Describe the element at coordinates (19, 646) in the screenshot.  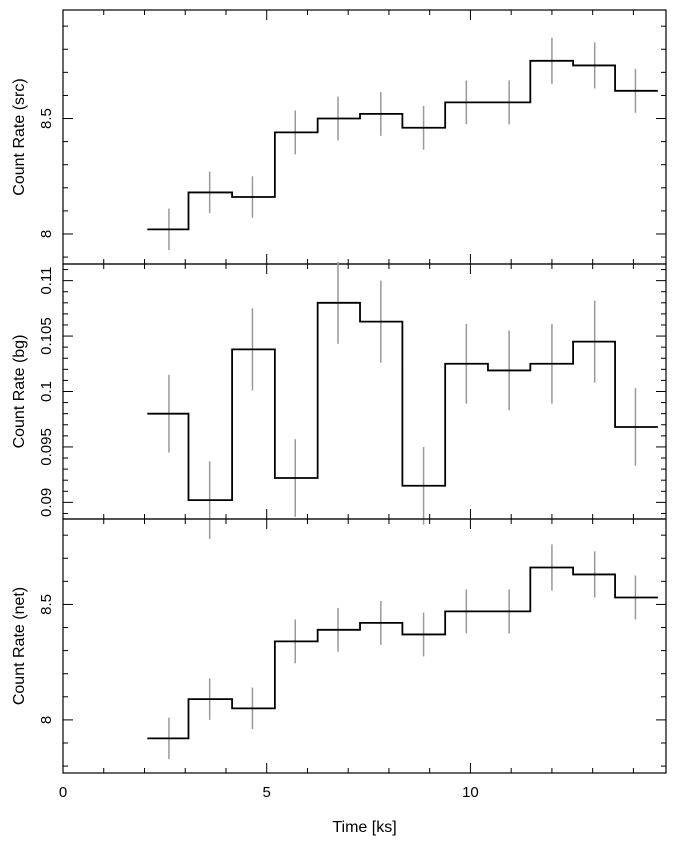
I see `panel-2-y-axis-label: Count Rate (net)` at that location.